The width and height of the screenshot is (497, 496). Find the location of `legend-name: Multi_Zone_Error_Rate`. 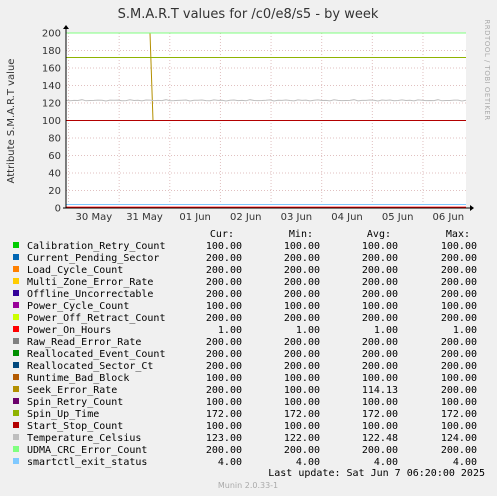

legend-name: Multi_Zone_Error_Rate is located at coordinates (90, 282).